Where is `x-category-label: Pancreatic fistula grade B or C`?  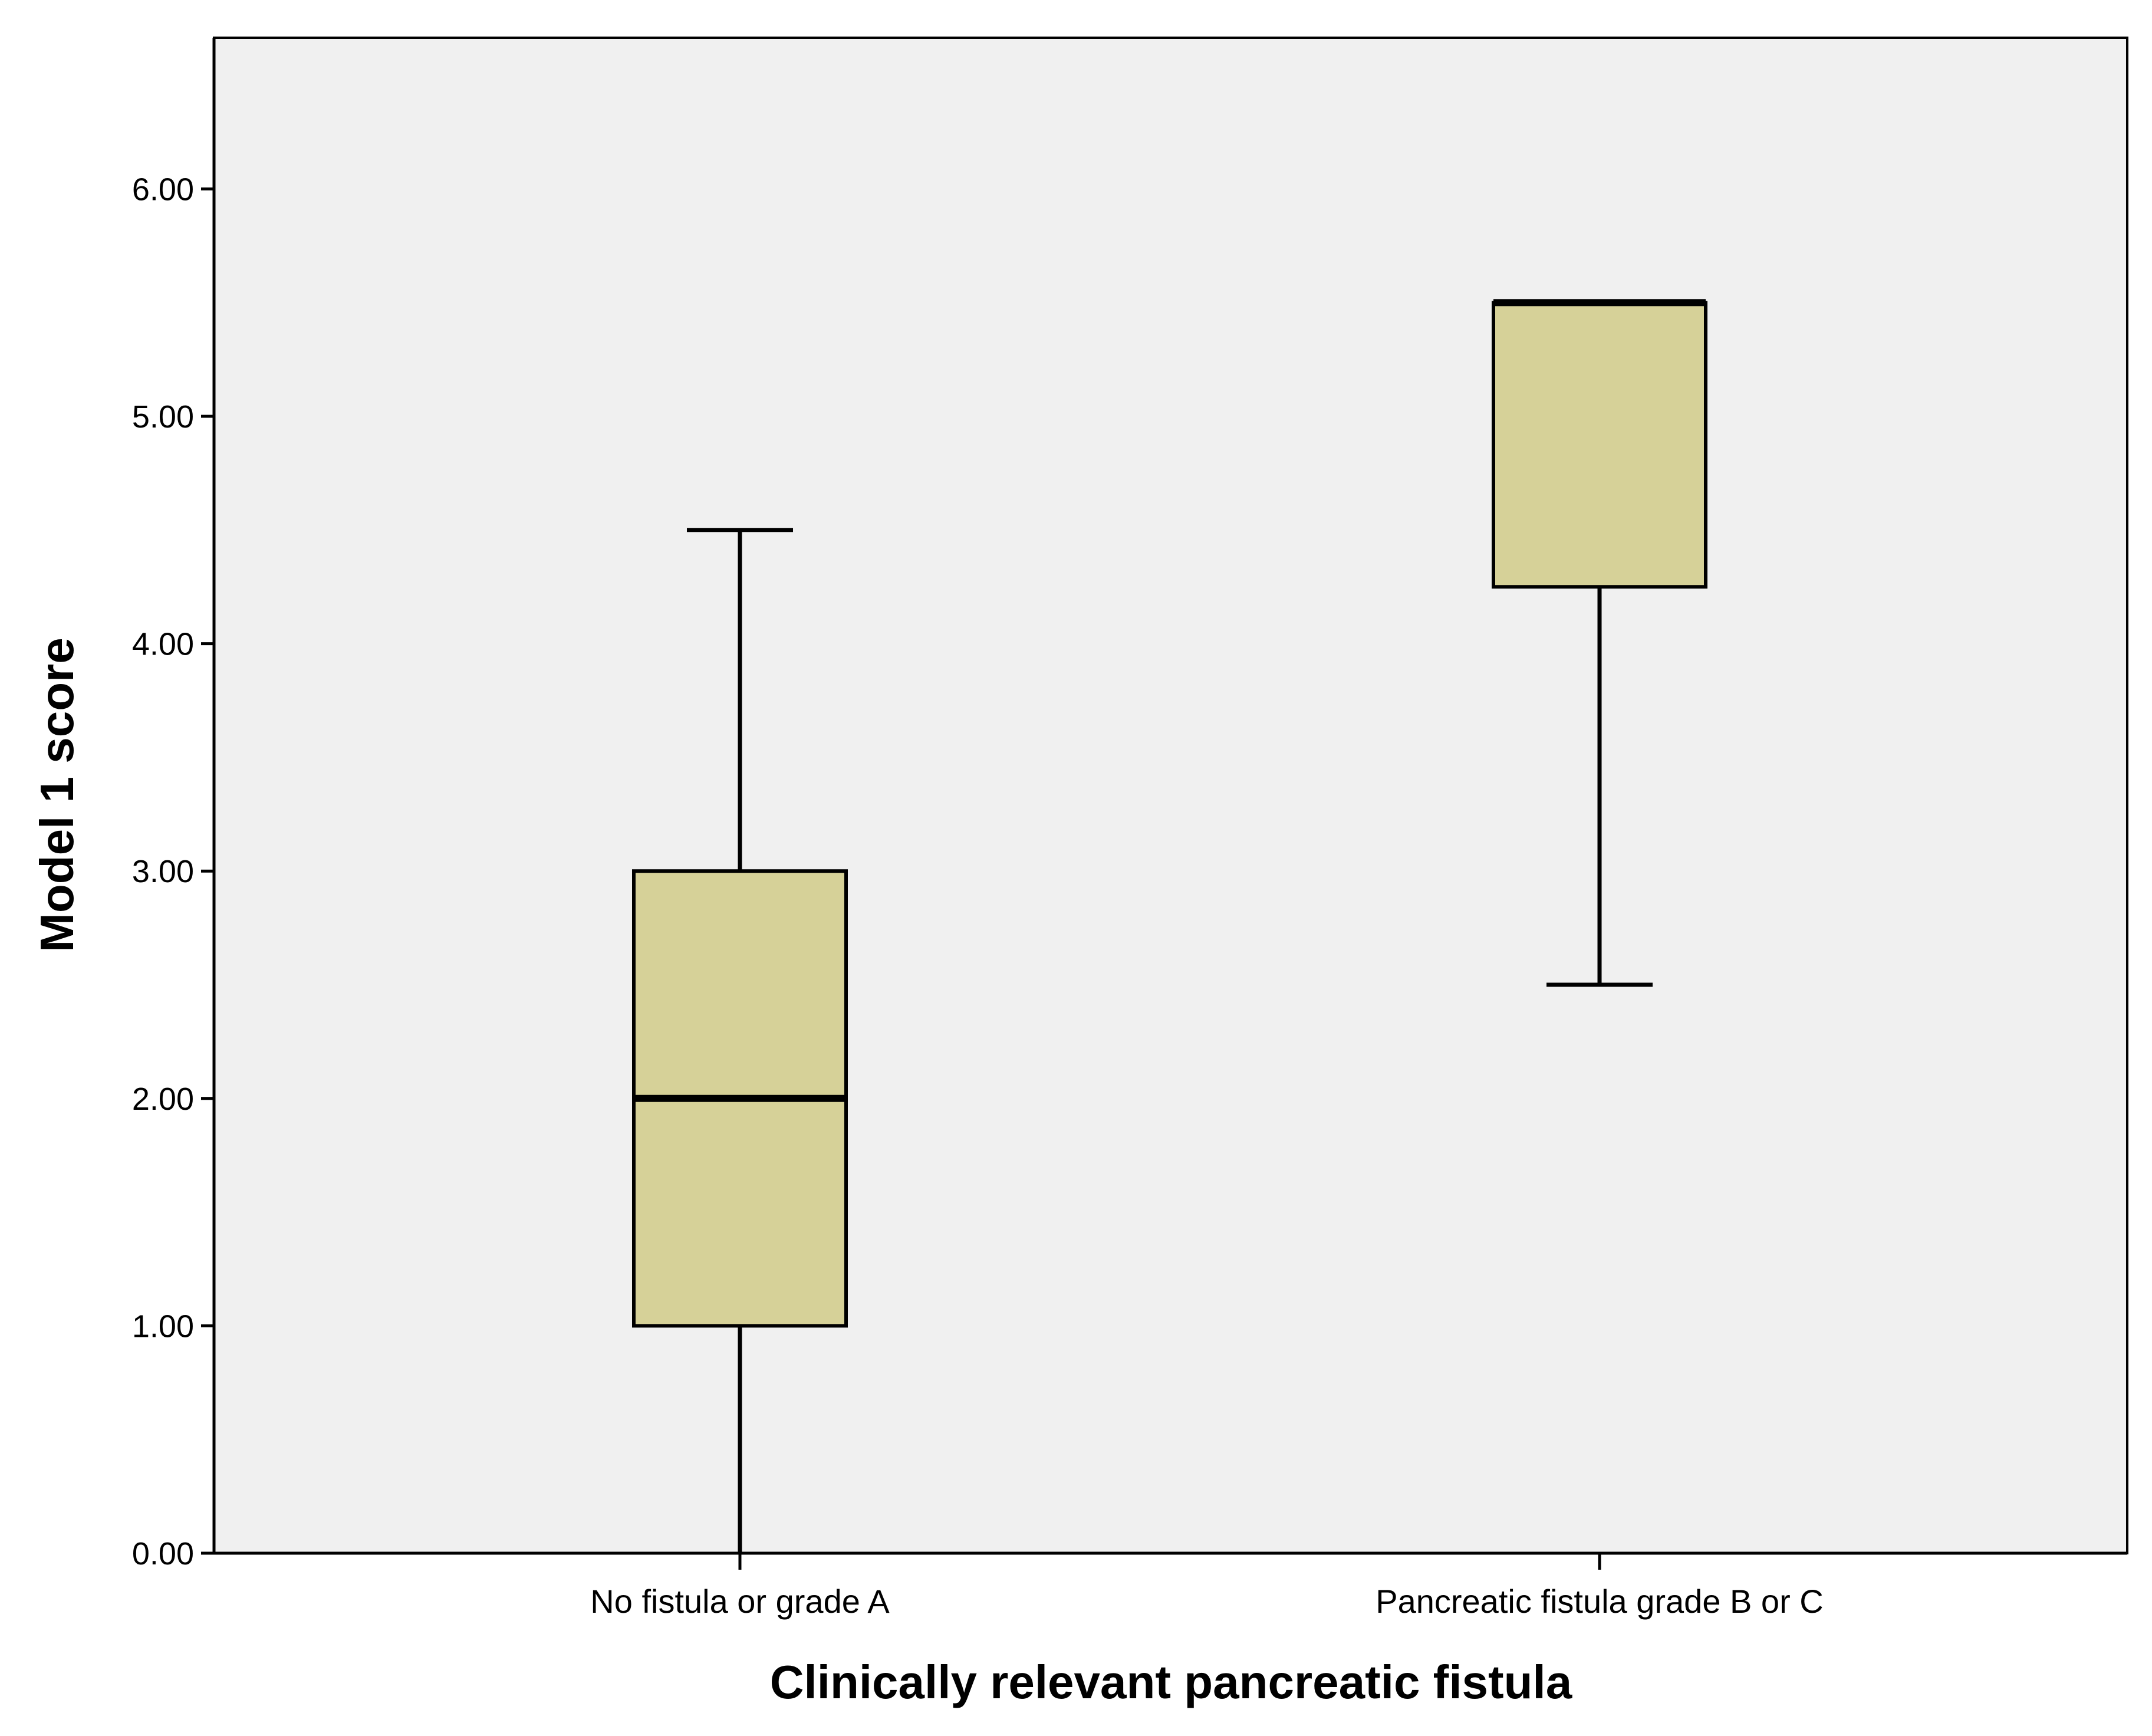 x-category-label: Pancreatic fistula grade B or C is located at coordinates (1599, 1601).